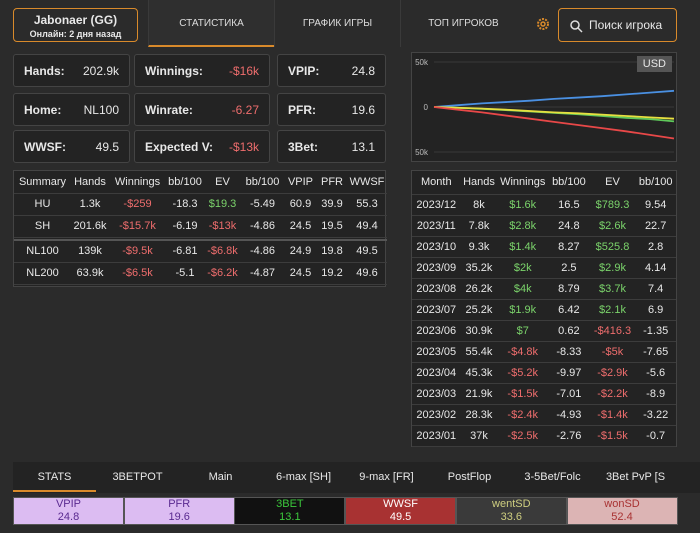 The height and width of the screenshot is (533, 700). I want to click on card-value: 24.8, so click(363, 70).